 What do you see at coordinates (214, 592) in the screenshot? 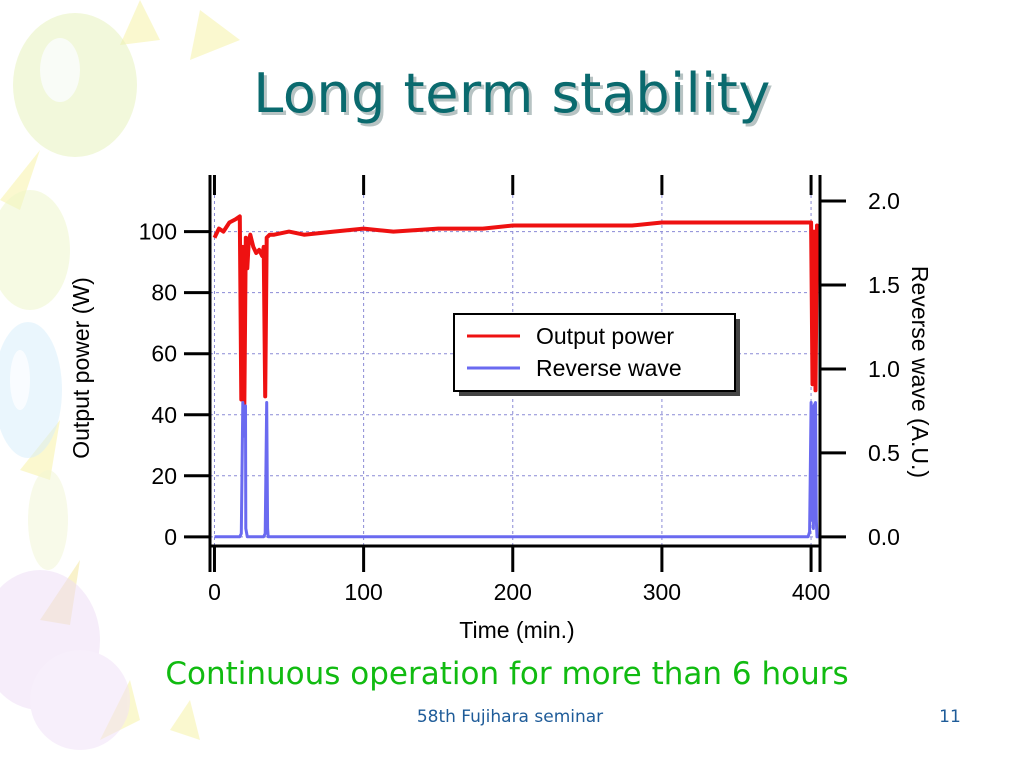
I see `x-tick-label-0: 0` at bounding box center [214, 592].